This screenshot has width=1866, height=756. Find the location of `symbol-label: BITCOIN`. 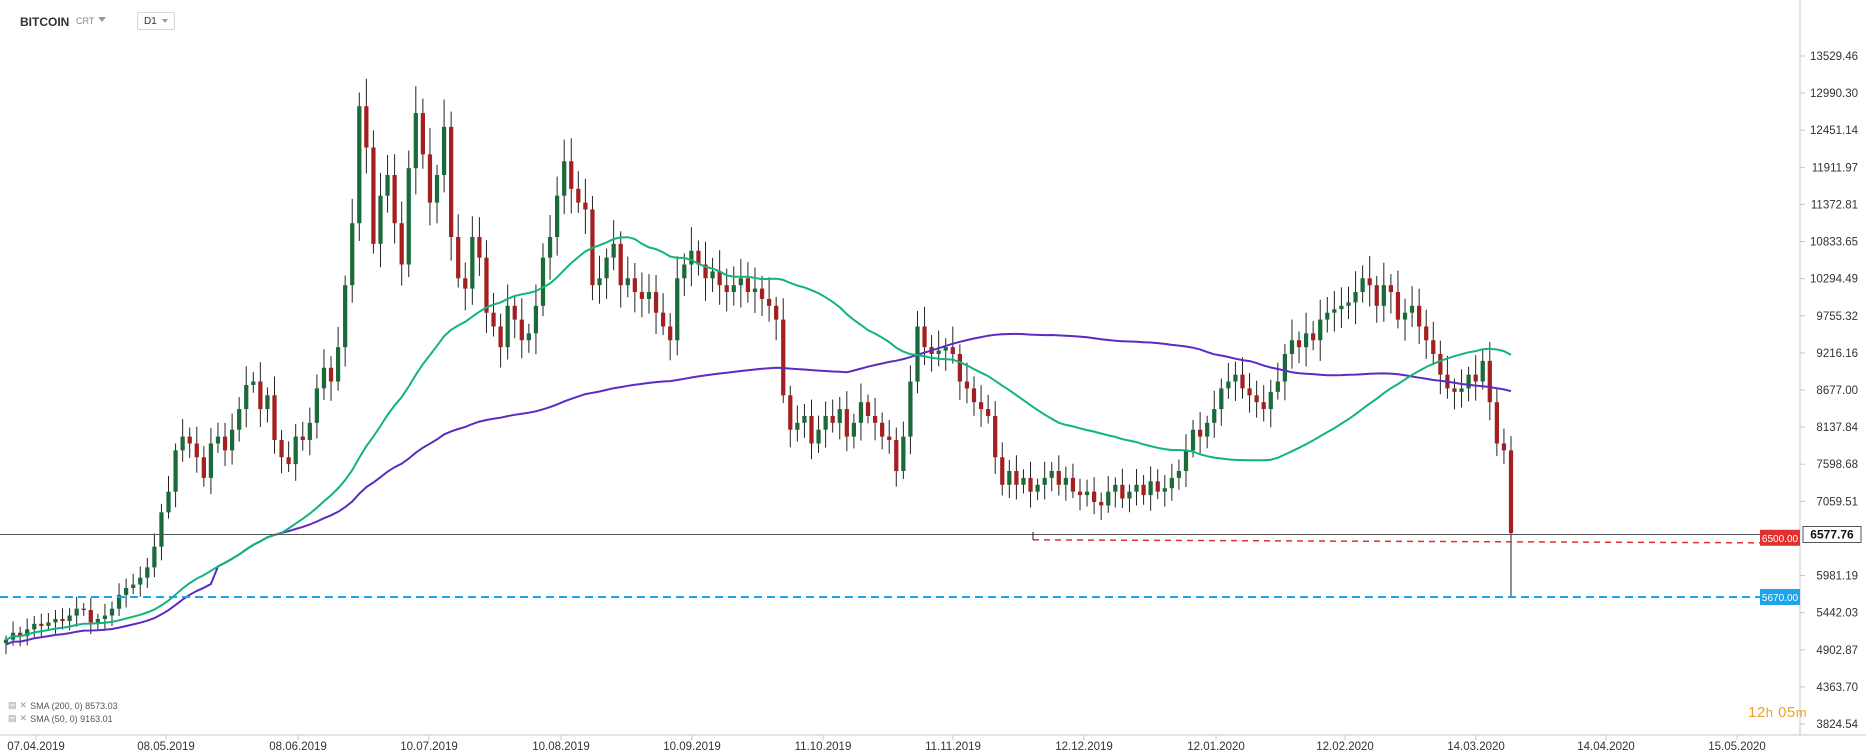

symbol-label: BITCOIN is located at coordinates (45, 22).